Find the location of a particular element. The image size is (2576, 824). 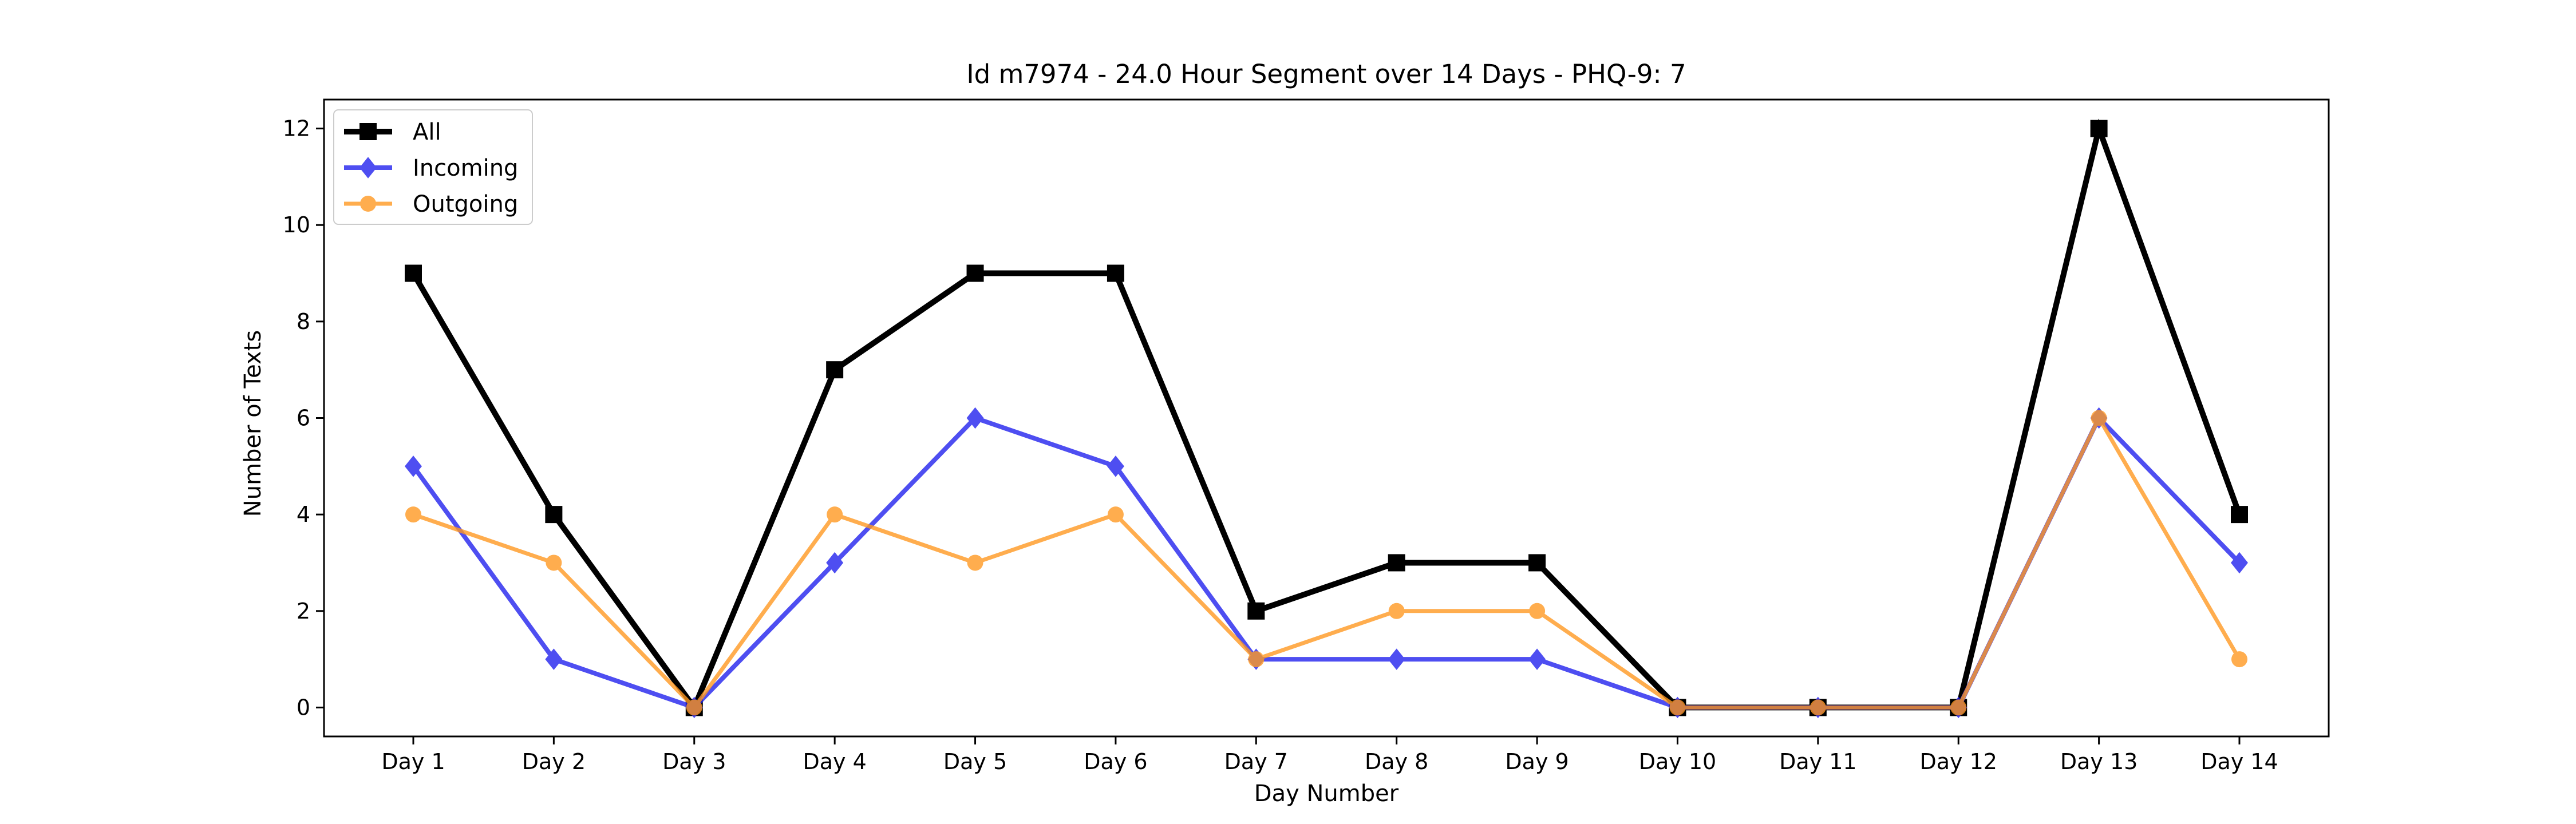

x-tick-label: Day 3 is located at coordinates (694, 761).